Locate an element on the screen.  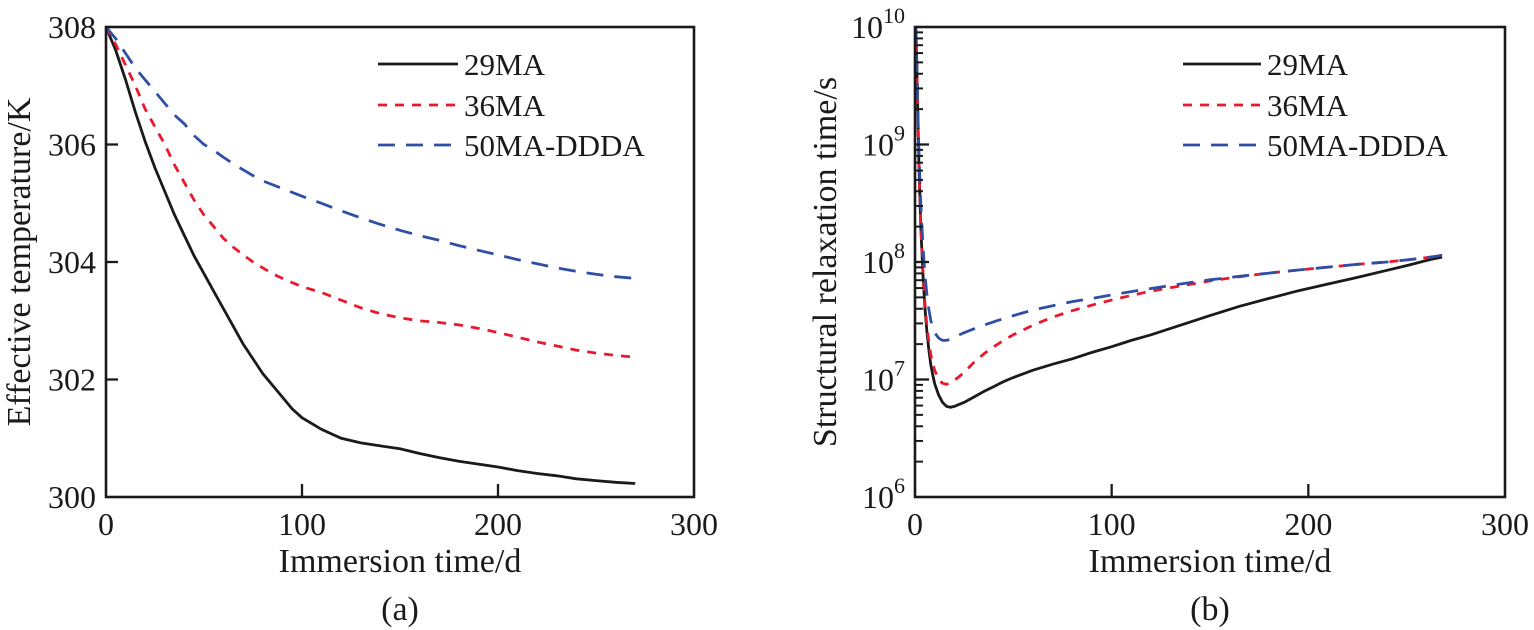
series-line-50ma-ddda is located at coordinates (370, 153).